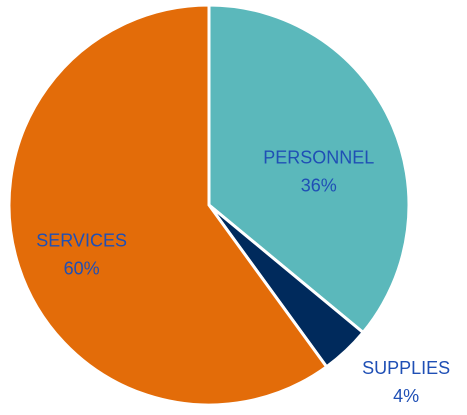  I want to click on value-label: 60%, so click(82, 268).